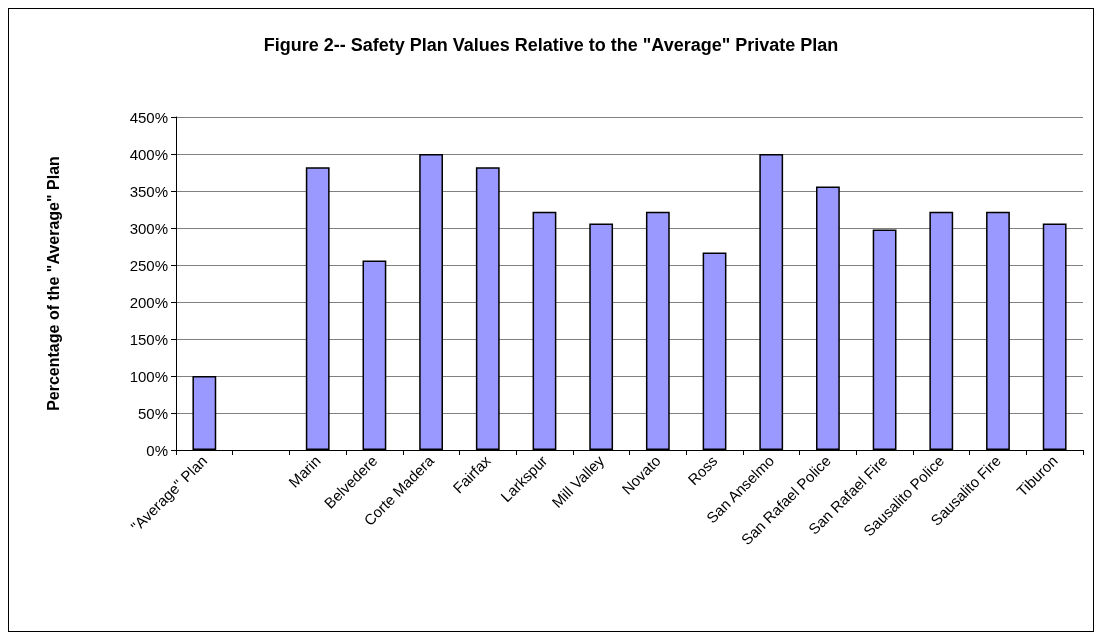  What do you see at coordinates (157, 450) in the screenshot?
I see `y-tick-label: 0%` at bounding box center [157, 450].